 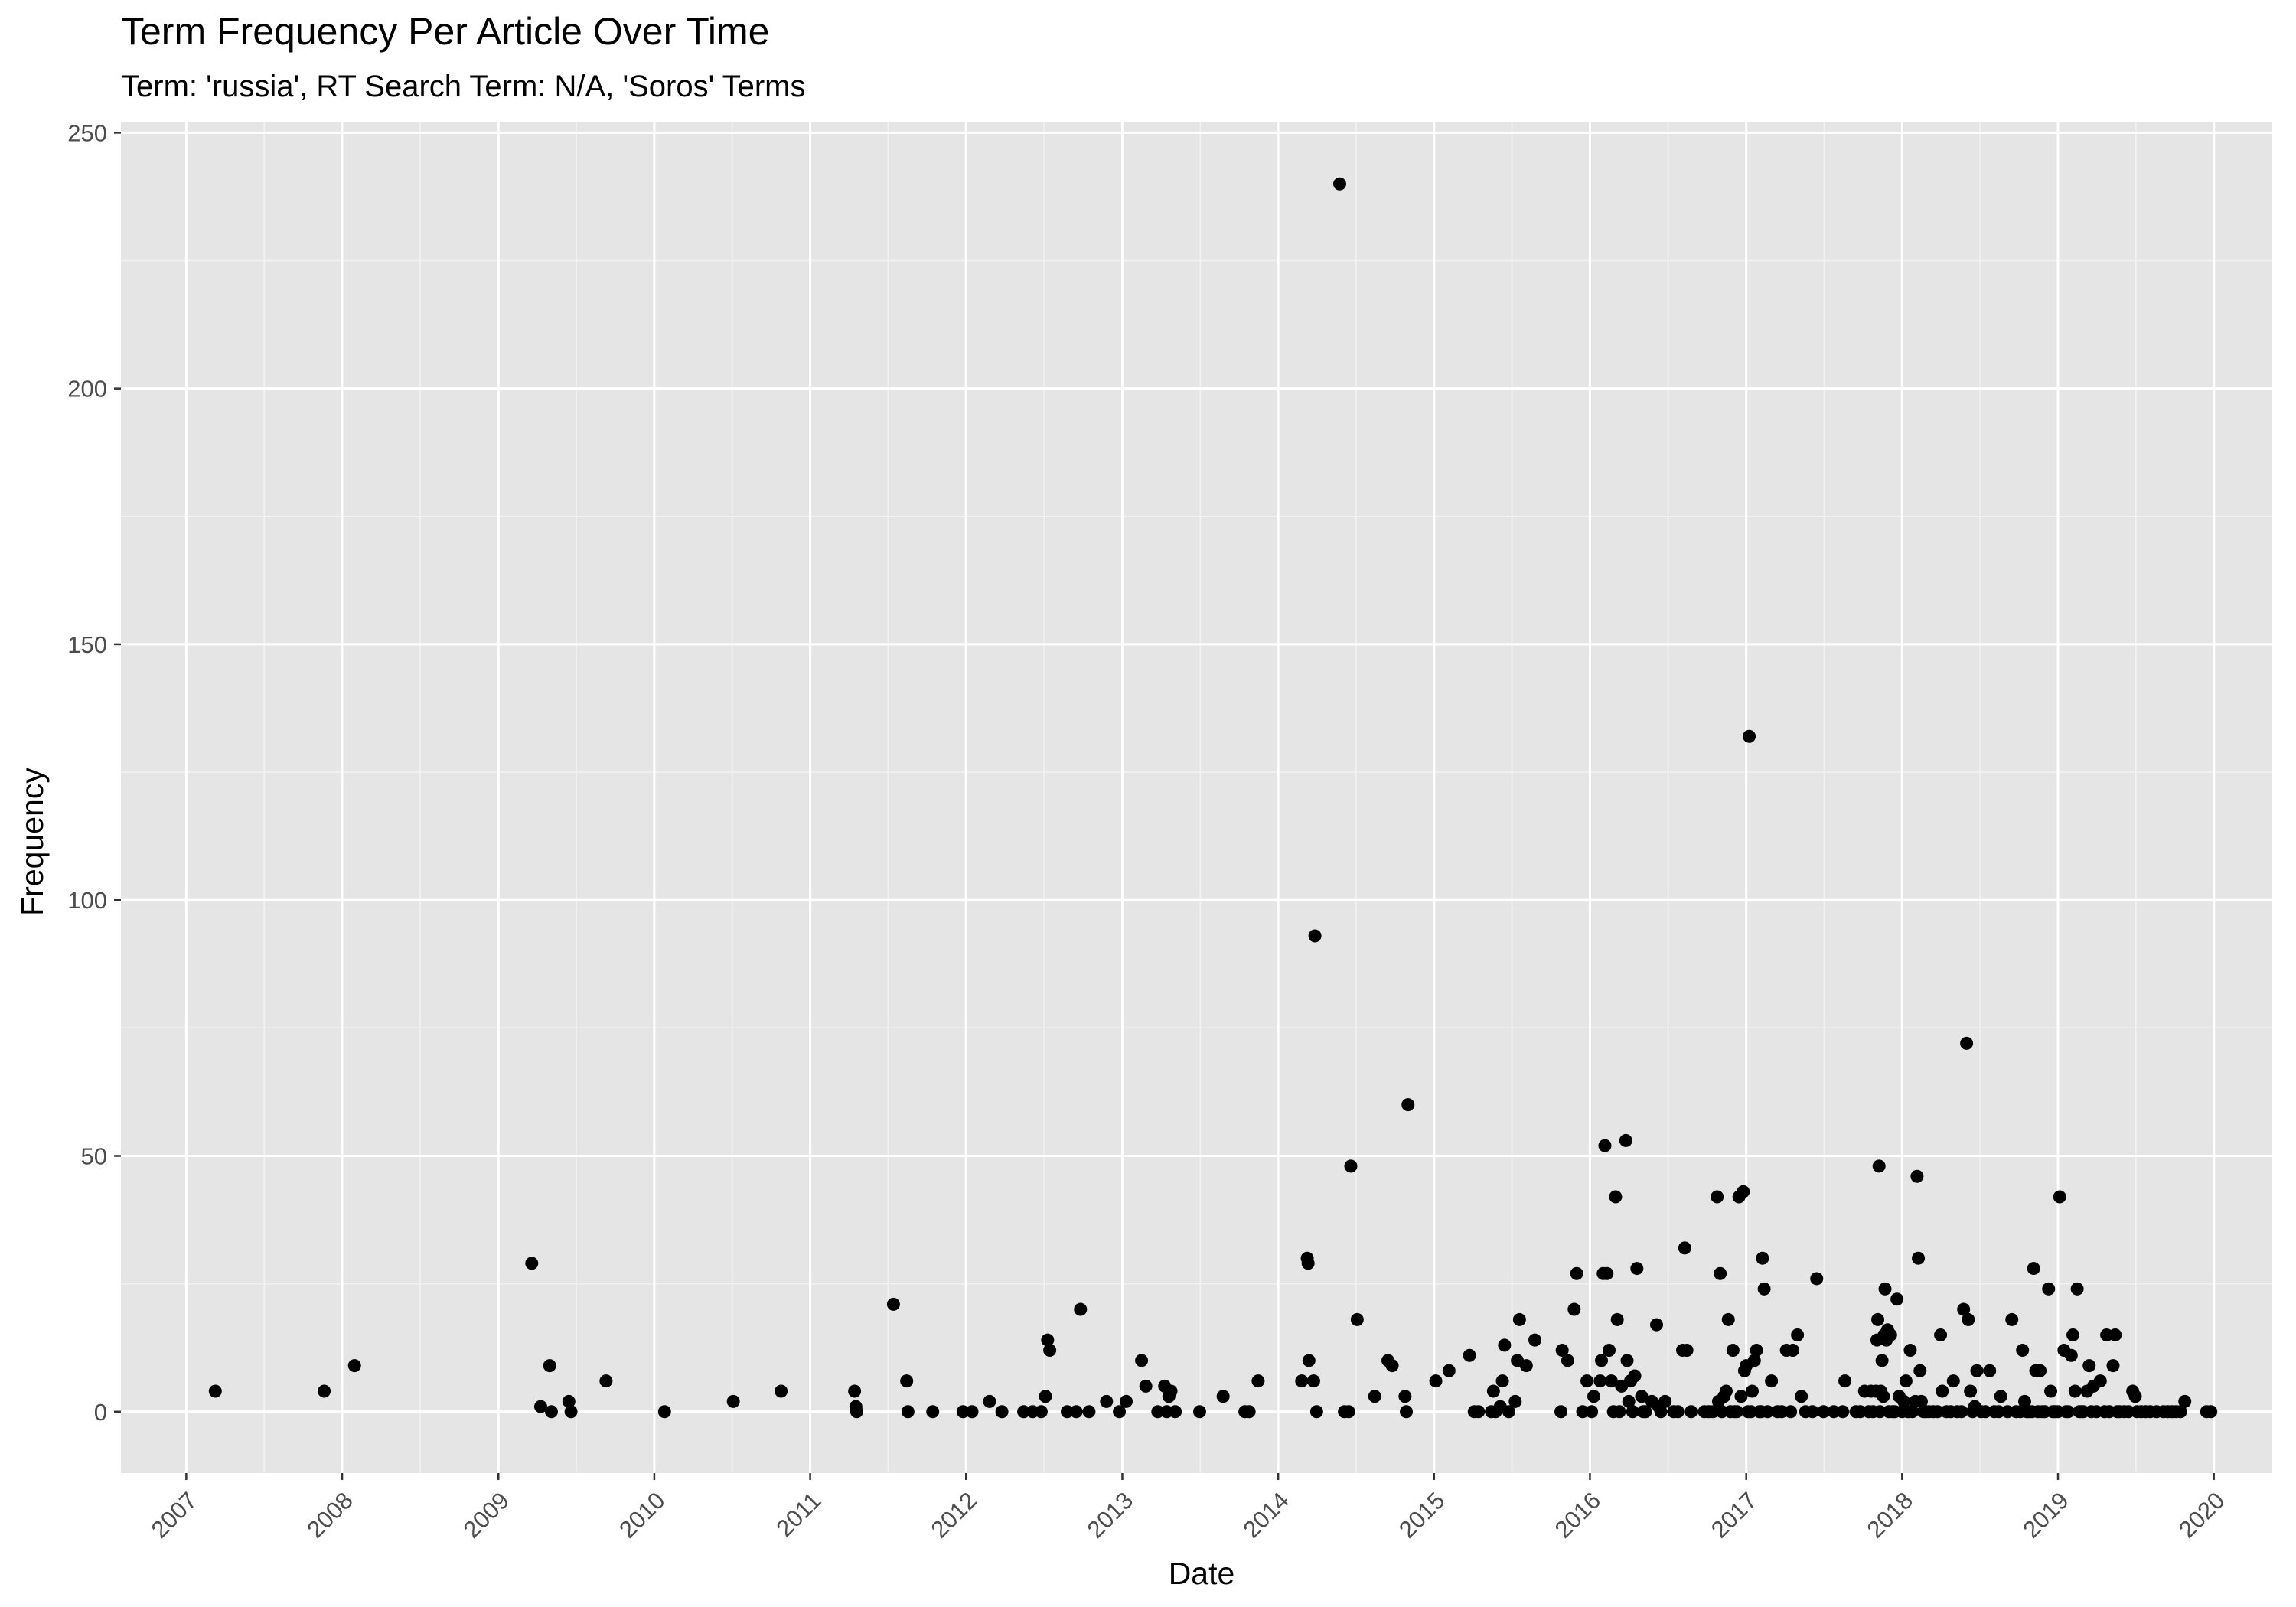 I want to click on y-tick-label: 150, so click(x=87, y=644).